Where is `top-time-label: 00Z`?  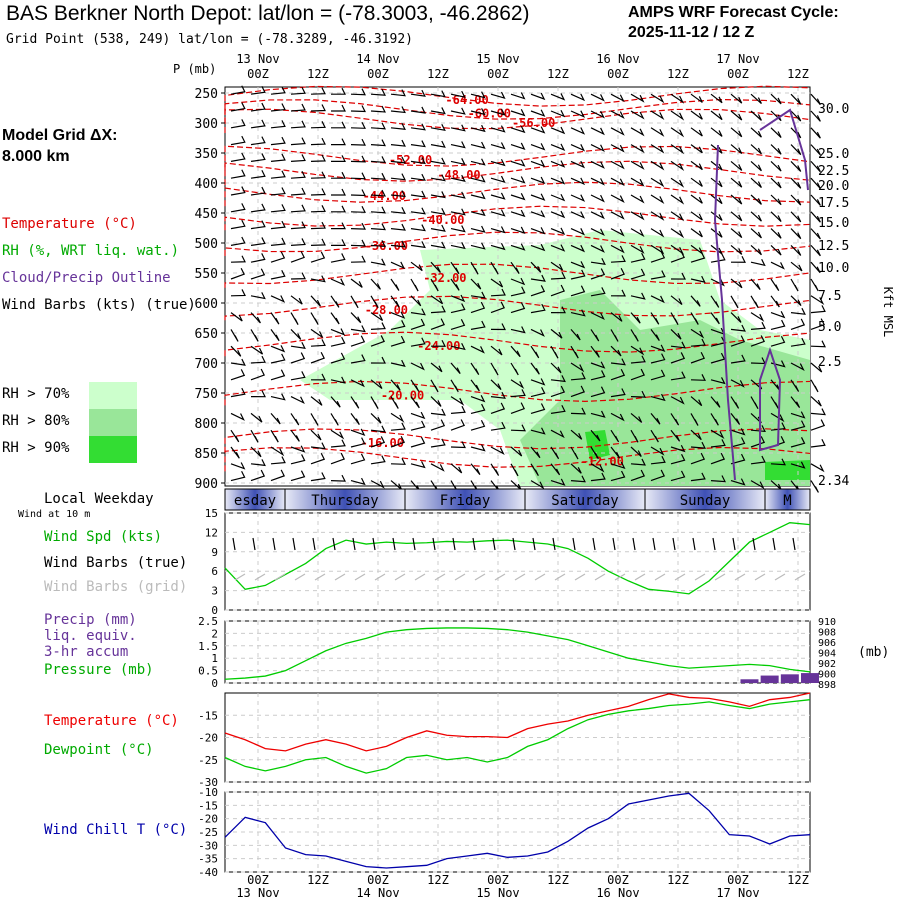
top-time-label: 00Z is located at coordinates (618, 74).